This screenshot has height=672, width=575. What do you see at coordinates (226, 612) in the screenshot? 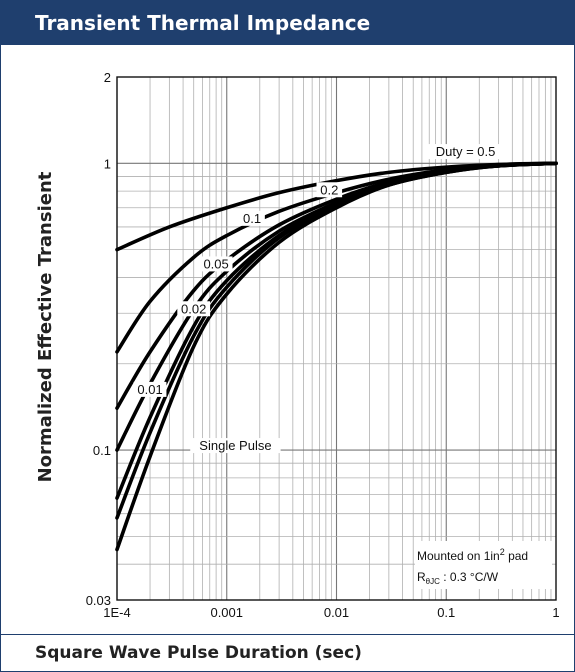
I see `x-tick-label: 0.001` at bounding box center [226, 612].